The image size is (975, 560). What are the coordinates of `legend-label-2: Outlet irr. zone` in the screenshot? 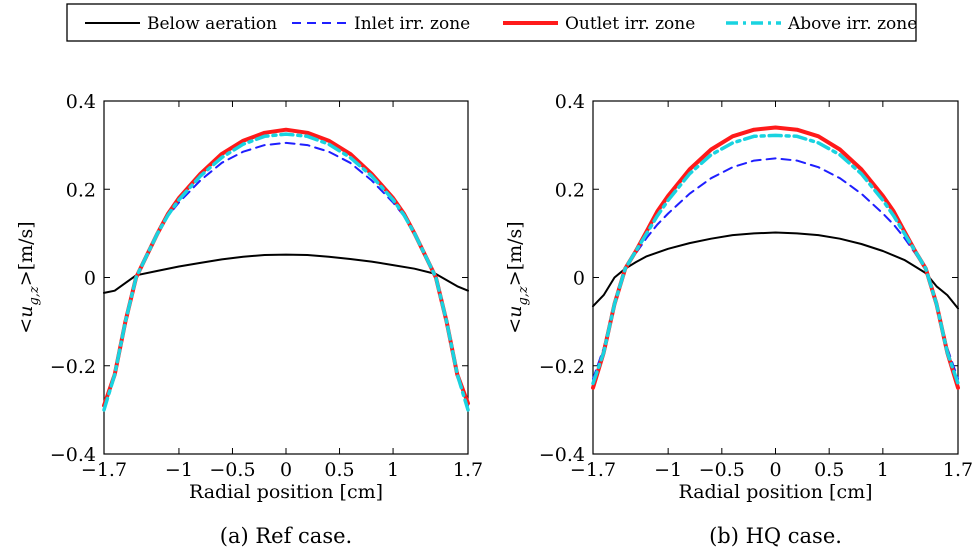 It's located at (630, 24).